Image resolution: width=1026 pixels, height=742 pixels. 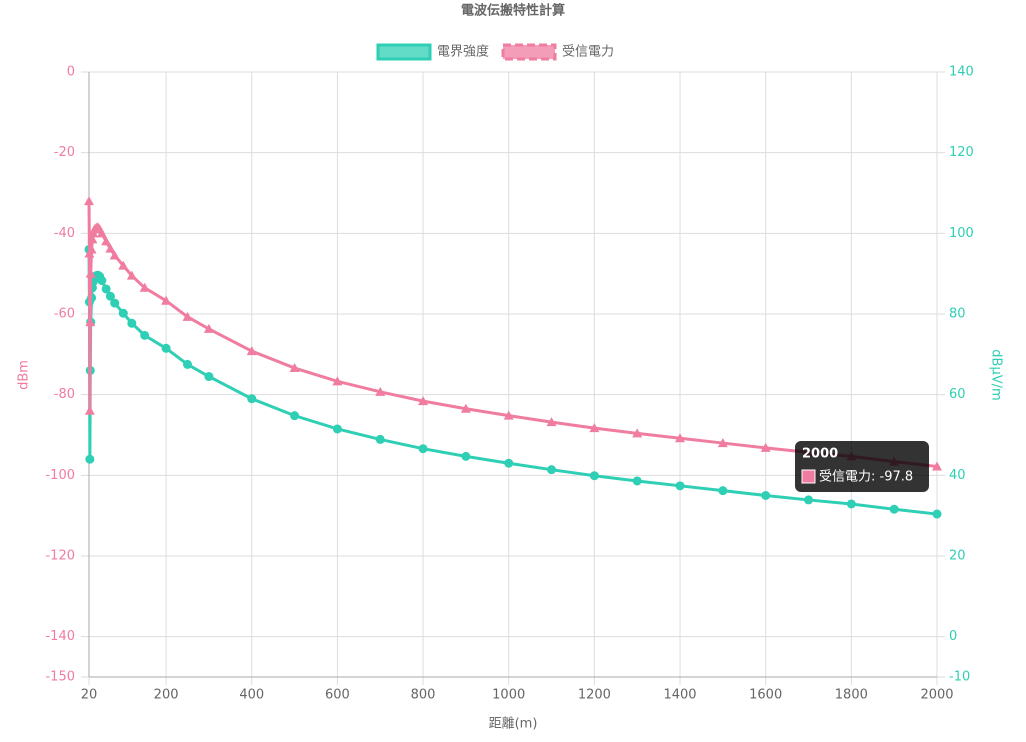 What do you see at coordinates (423, 695) in the screenshot?
I see `x-tick-label: 800` at bounding box center [423, 695].